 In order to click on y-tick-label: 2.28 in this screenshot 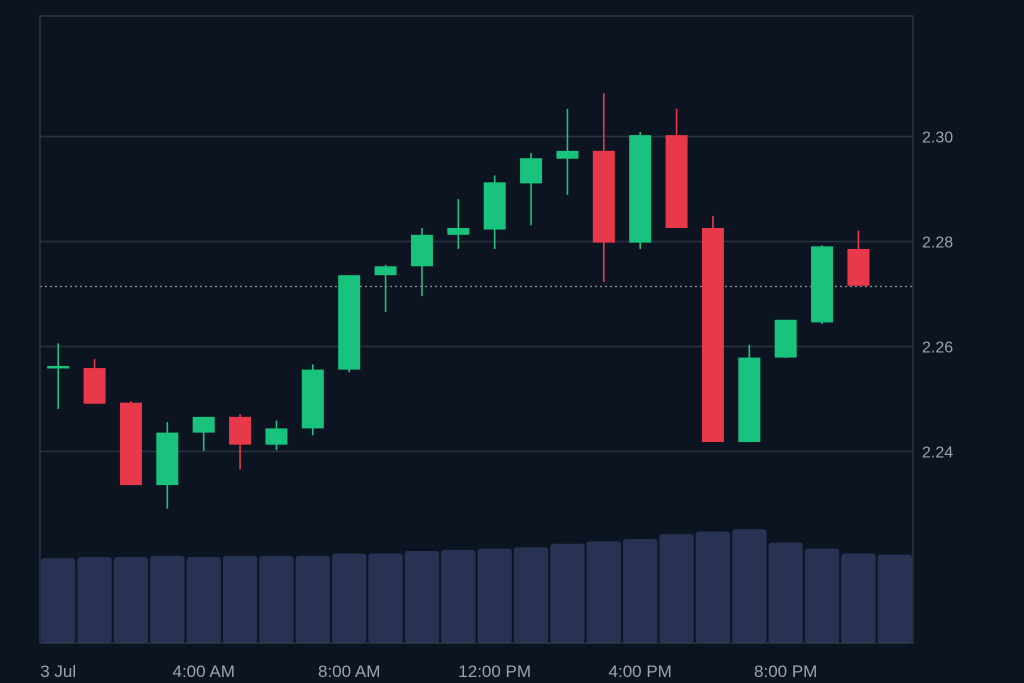, I will do `click(937, 243)`.